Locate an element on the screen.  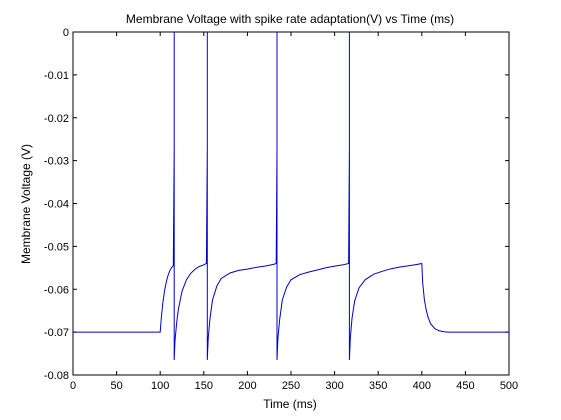
x-tick-label: 500 is located at coordinates (509, 386).